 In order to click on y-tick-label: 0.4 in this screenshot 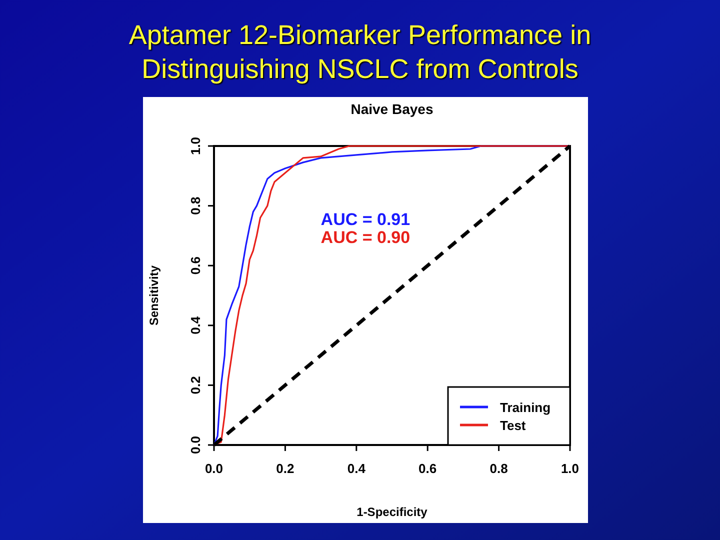, I will do `click(195, 325)`.